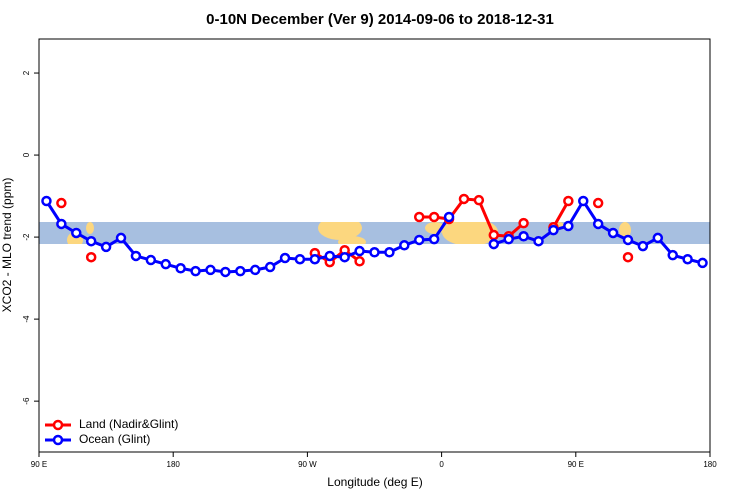 This screenshot has height=500, width=750. What do you see at coordinates (307, 464) in the screenshot?
I see `x-tick-label: 90 W` at bounding box center [307, 464].